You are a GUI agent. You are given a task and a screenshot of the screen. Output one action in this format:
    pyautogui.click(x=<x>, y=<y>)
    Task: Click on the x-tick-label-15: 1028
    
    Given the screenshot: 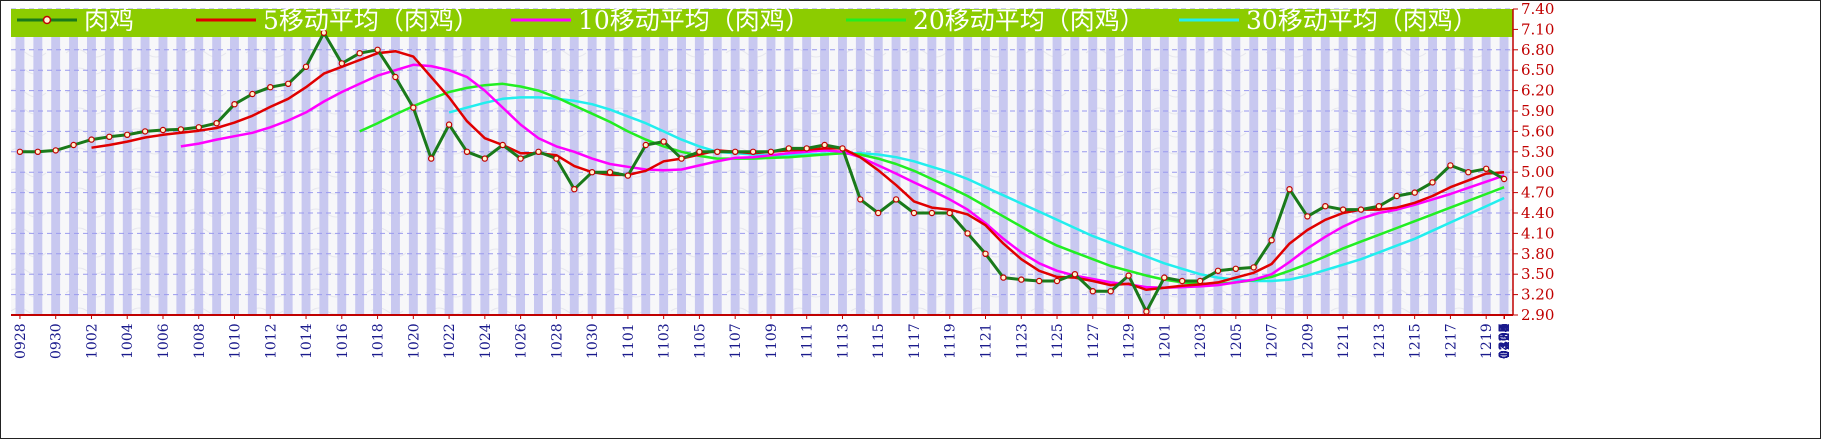 What is the action you would take?
    pyautogui.click(x=557, y=341)
    